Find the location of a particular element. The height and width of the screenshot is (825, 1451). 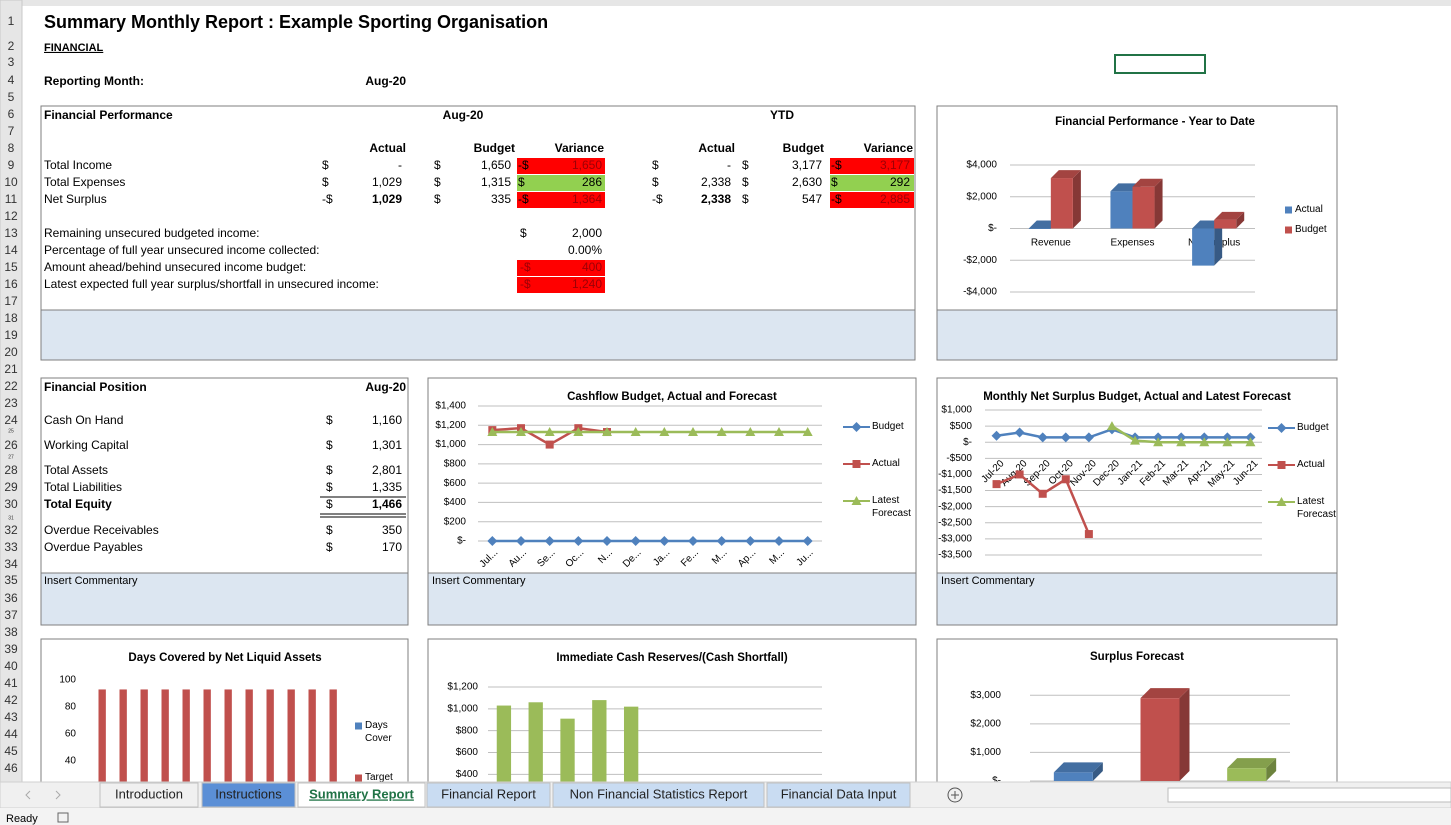

tab-scroll is located at coordinates (43, 795).